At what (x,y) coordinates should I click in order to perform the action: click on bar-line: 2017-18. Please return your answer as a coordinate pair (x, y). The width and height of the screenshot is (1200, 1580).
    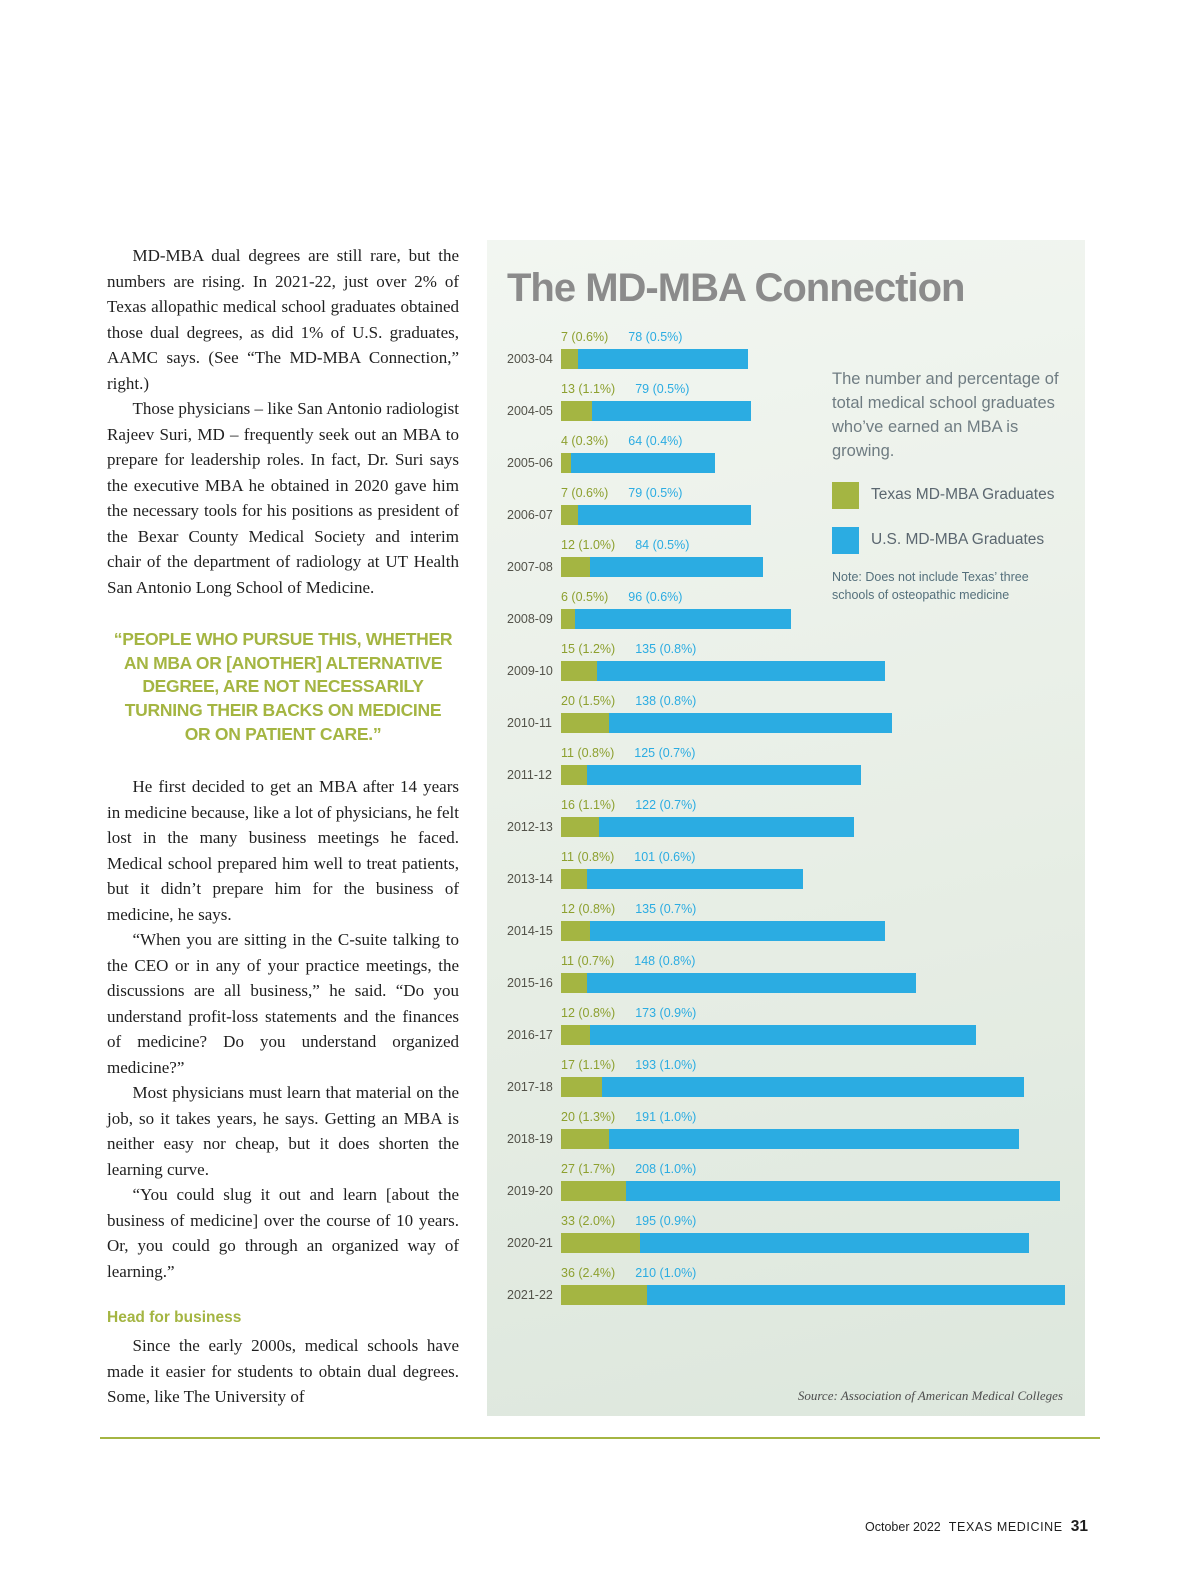
    Looking at the image, I should click on (786, 1087).